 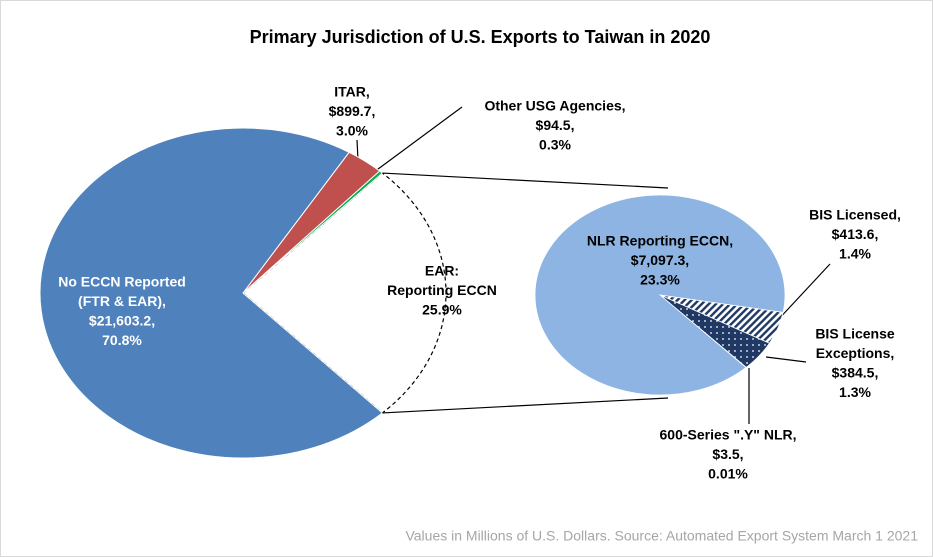 I want to click on slice-label: EAR:, so click(x=442, y=271).